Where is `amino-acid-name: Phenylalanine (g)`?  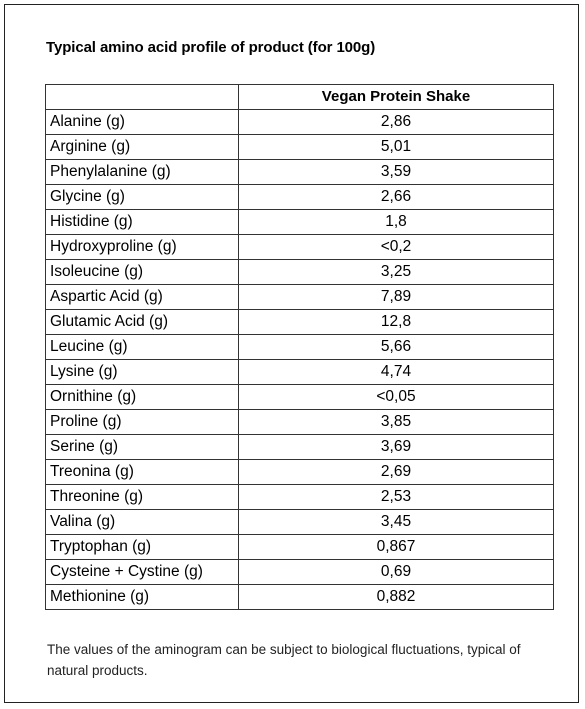
amino-acid-name: Phenylalanine (g) is located at coordinates (142, 172).